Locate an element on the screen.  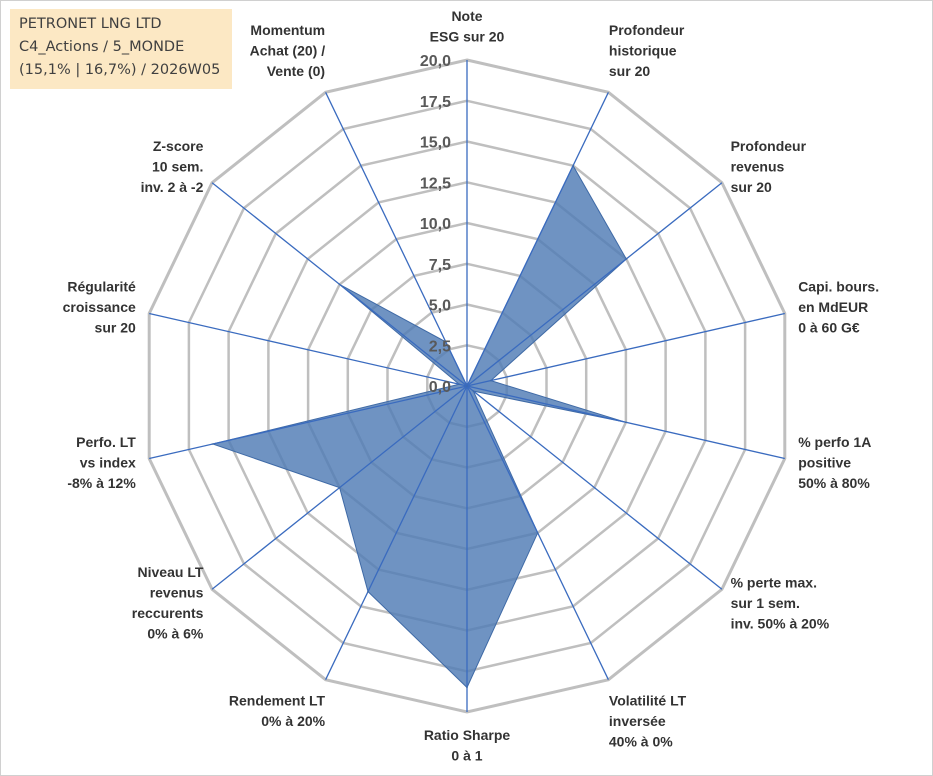
axis-label-line: Achat (20) / is located at coordinates (288, 51).